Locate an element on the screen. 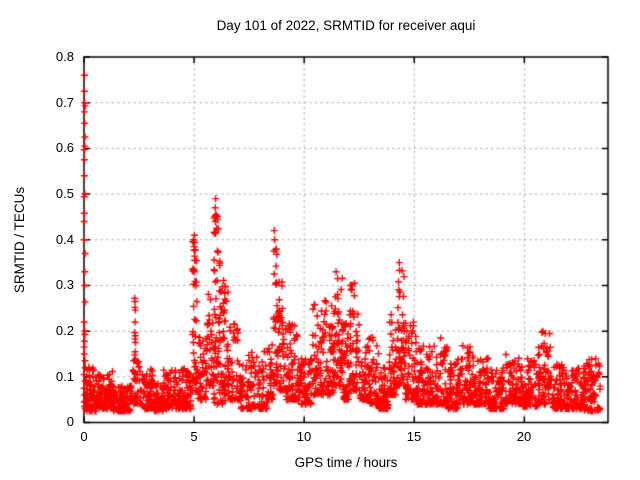  x-tick-label-10: 10 is located at coordinates (304, 436).